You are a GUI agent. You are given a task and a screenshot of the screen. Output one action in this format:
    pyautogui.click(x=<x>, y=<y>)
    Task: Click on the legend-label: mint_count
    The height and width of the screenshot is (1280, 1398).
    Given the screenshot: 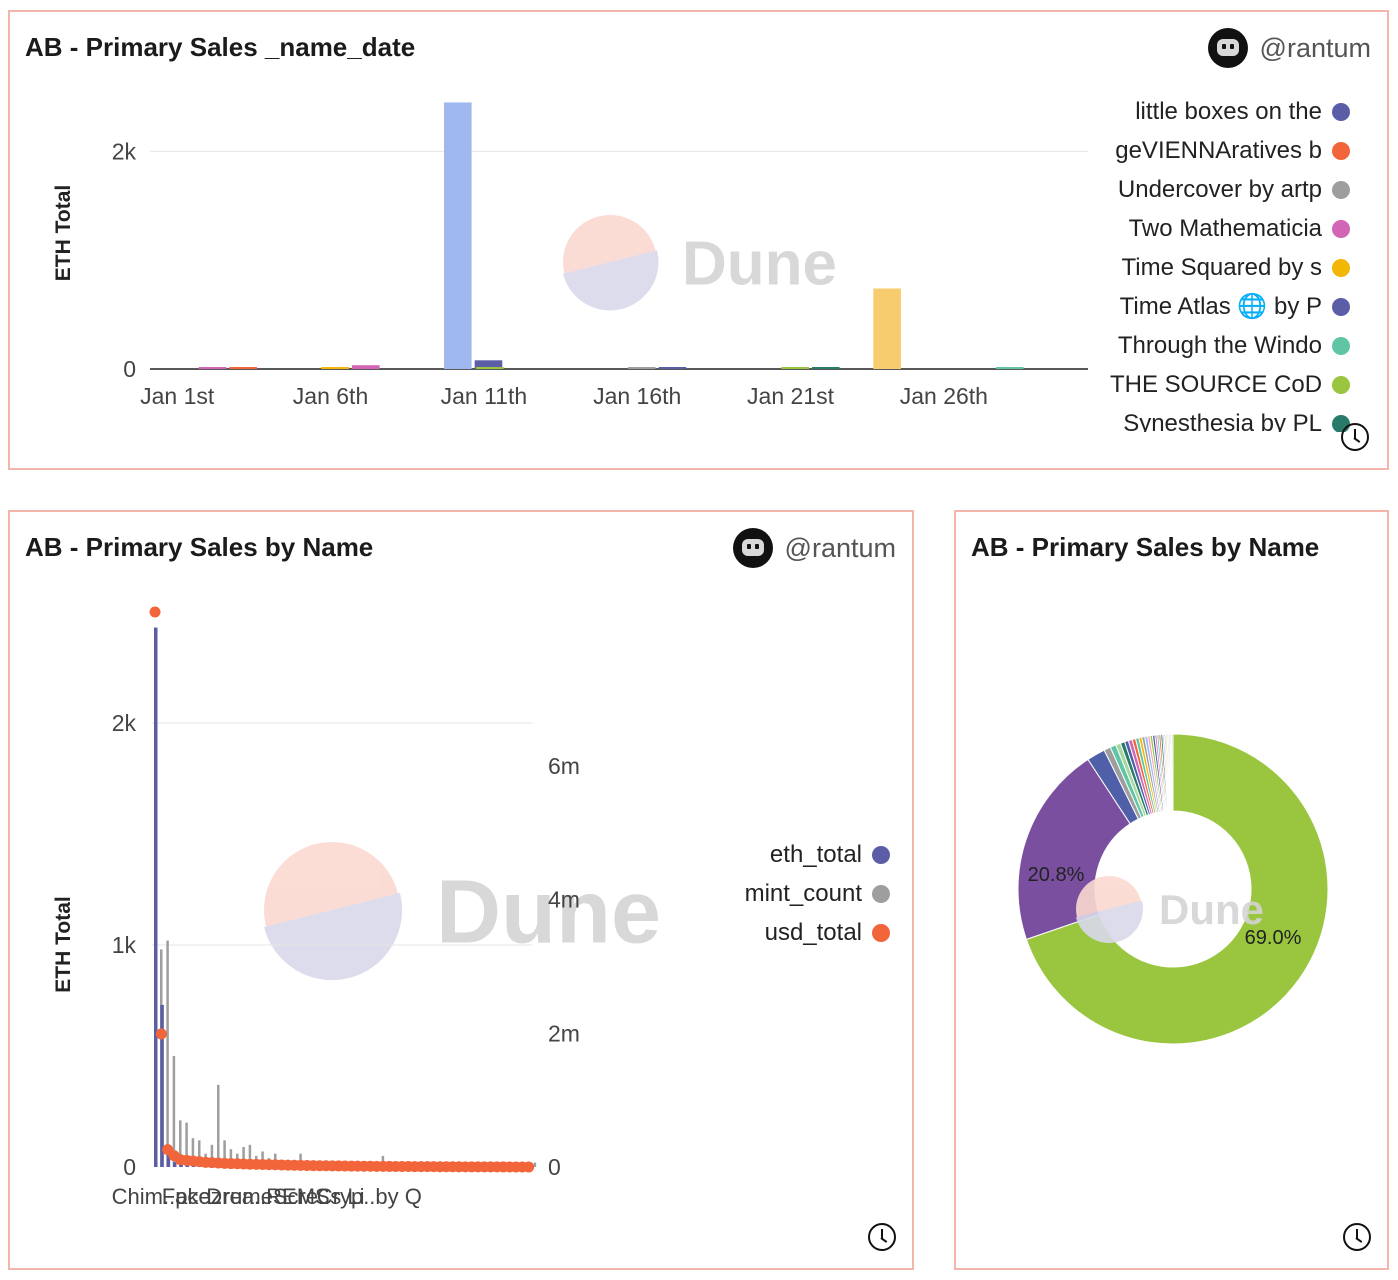 What is the action you would take?
    pyautogui.click(x=803, y=893)
    